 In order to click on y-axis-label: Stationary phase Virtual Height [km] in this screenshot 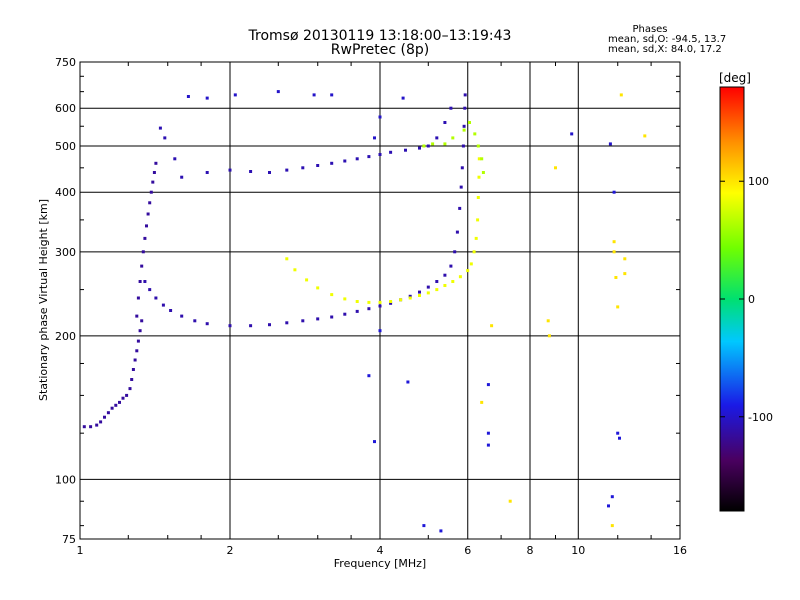, I will do `click(43, 300)`.